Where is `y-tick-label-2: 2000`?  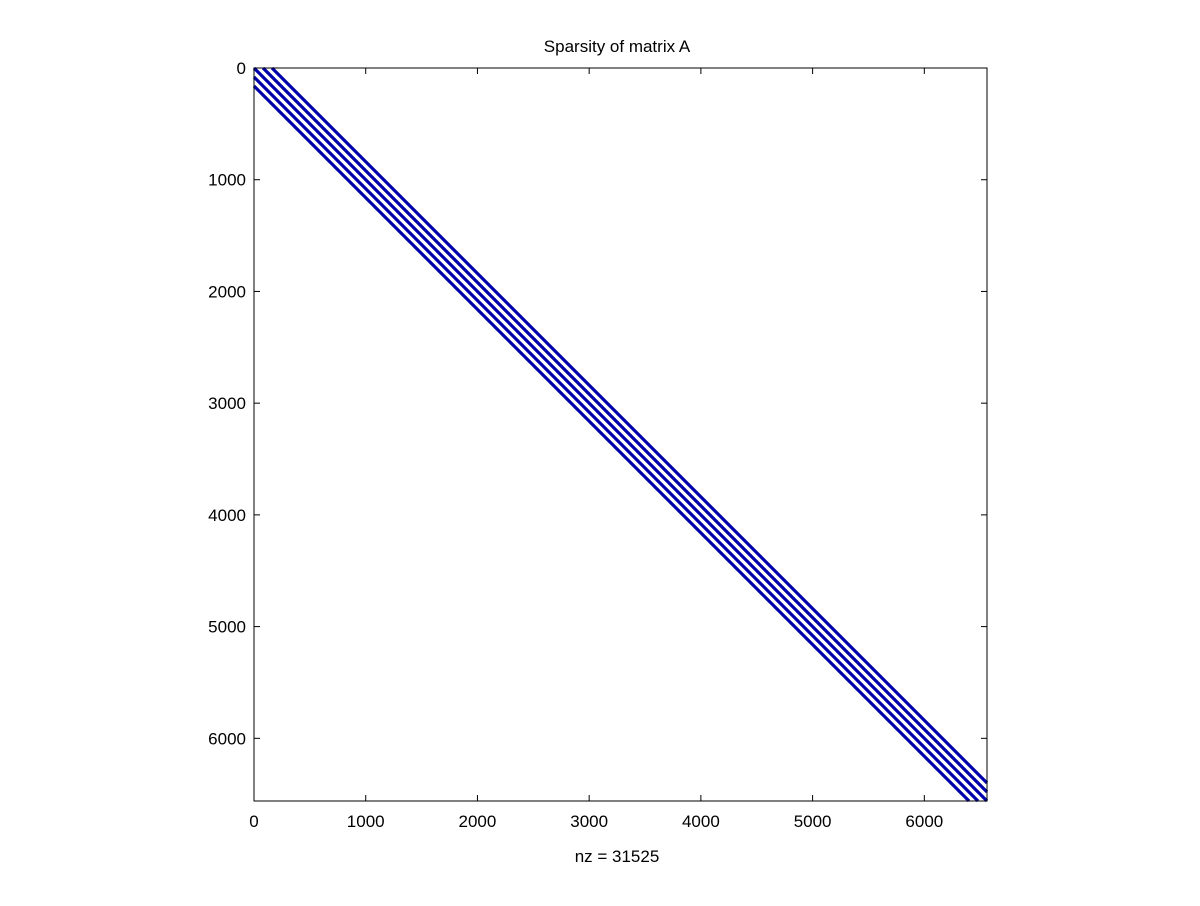 y-tick-label-2: 2000 is located at coordinates (227, 291).